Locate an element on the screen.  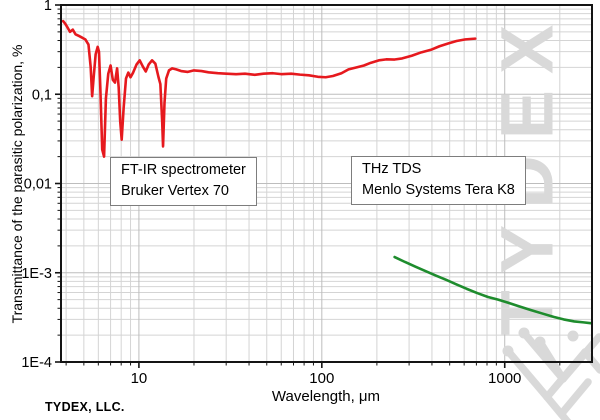
x-tick-label: 100 is located at coordinates (321, 378).